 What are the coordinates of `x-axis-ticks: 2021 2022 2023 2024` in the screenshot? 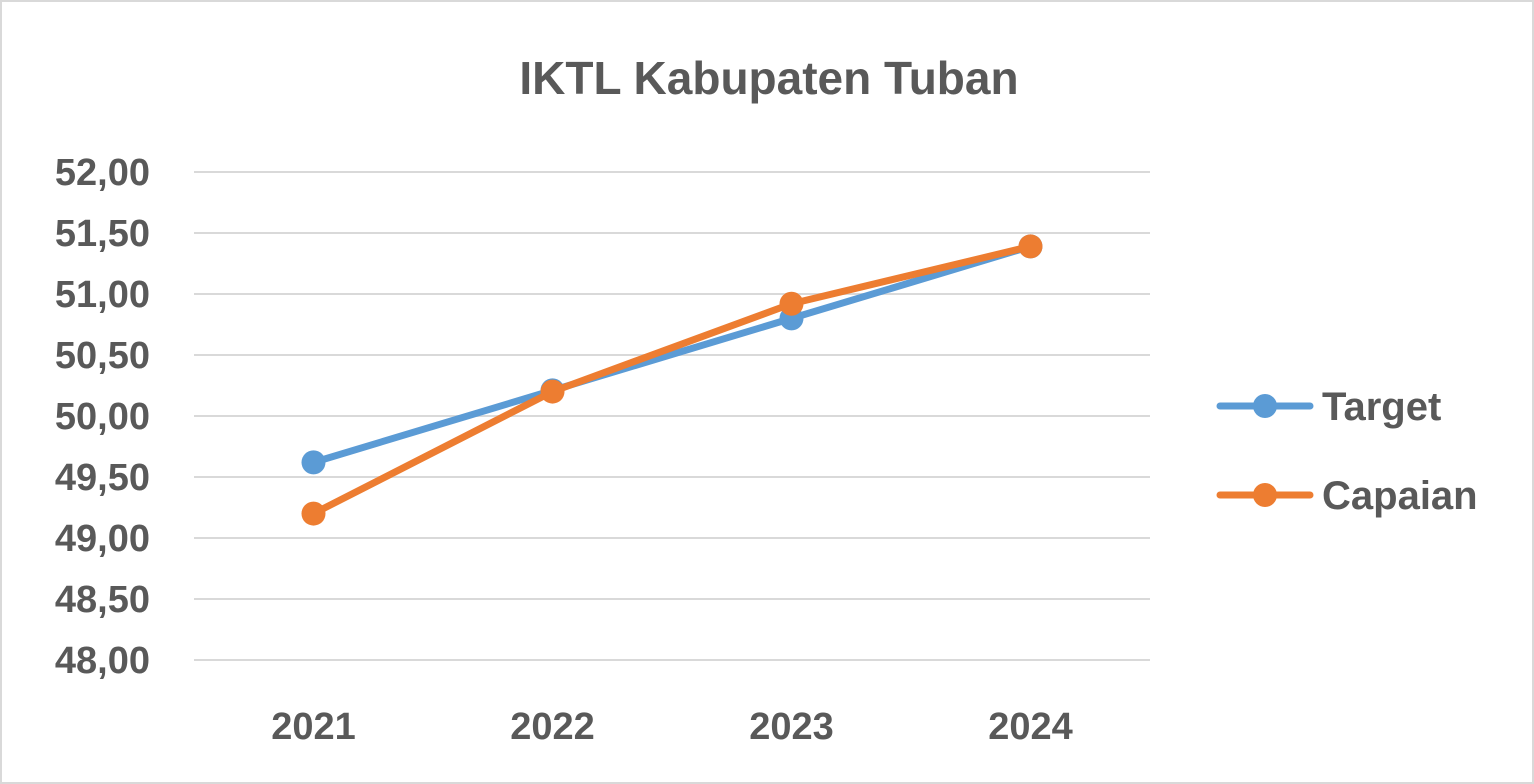 It's located at (672, 727).